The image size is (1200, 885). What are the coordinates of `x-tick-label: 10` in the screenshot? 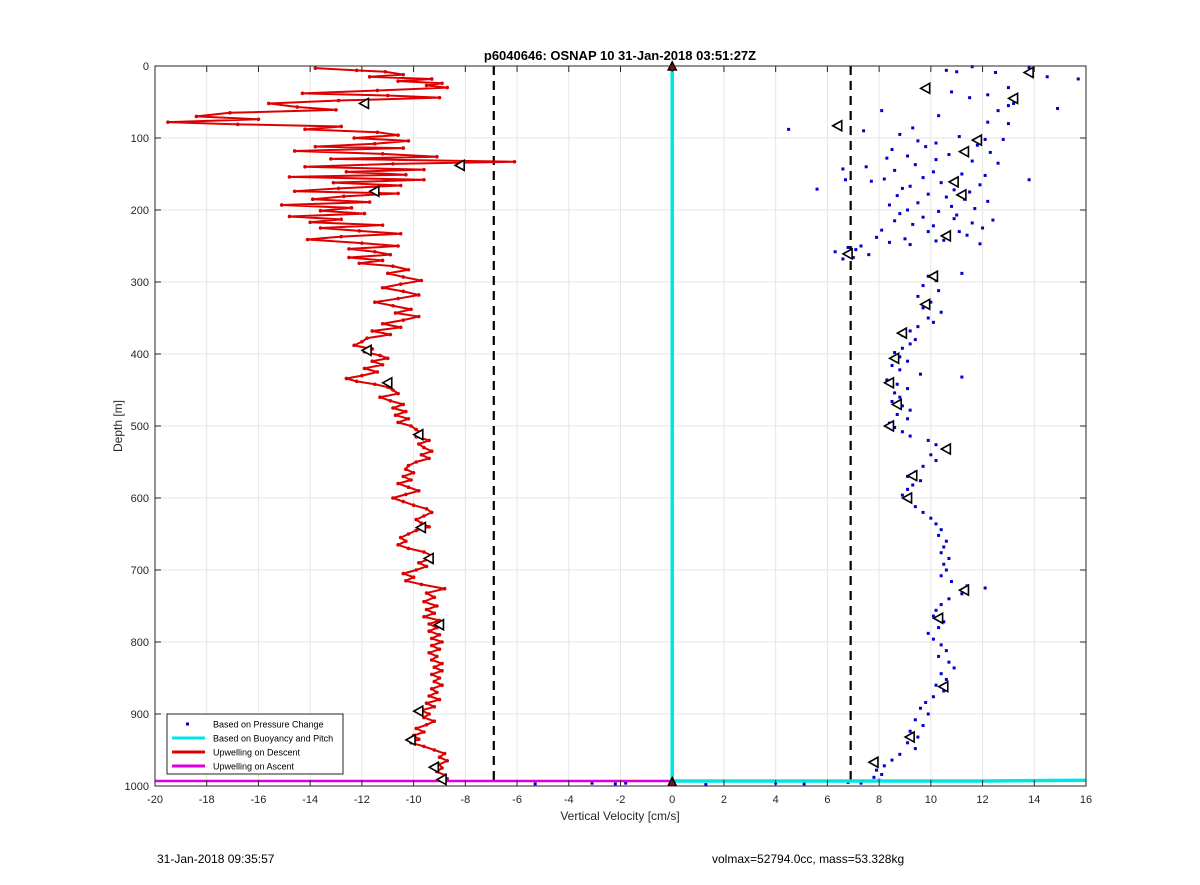 It's located at (931, 800).